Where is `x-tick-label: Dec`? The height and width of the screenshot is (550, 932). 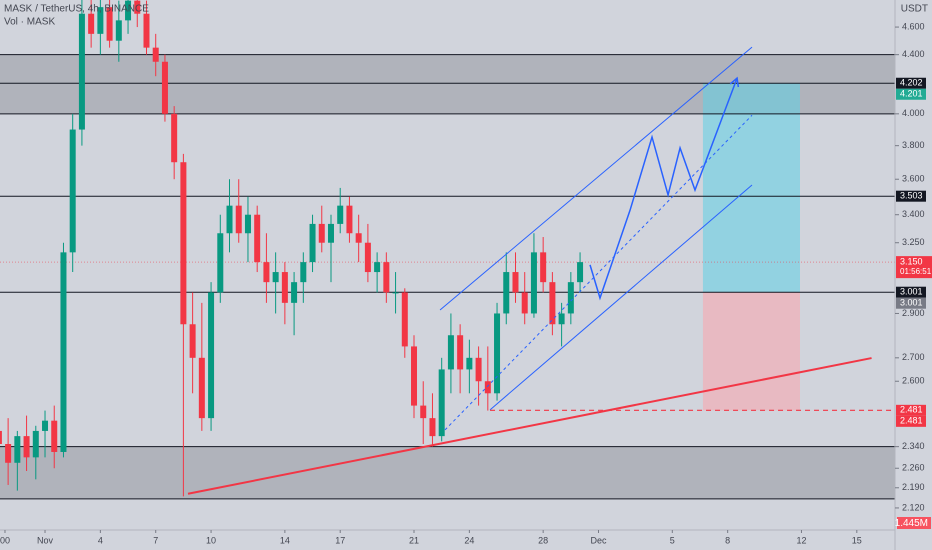 x-tick-label: Dec is located at coordinates (599, 540).